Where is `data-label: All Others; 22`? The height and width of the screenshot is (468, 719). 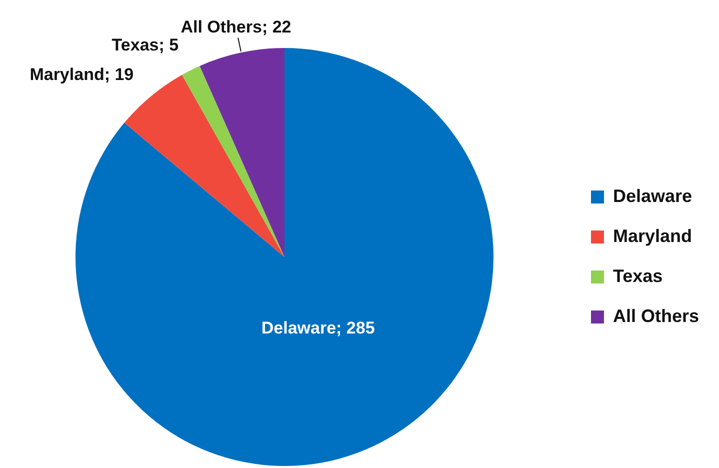 data-label: All Others; 22 is located at coordinates (236, 27).